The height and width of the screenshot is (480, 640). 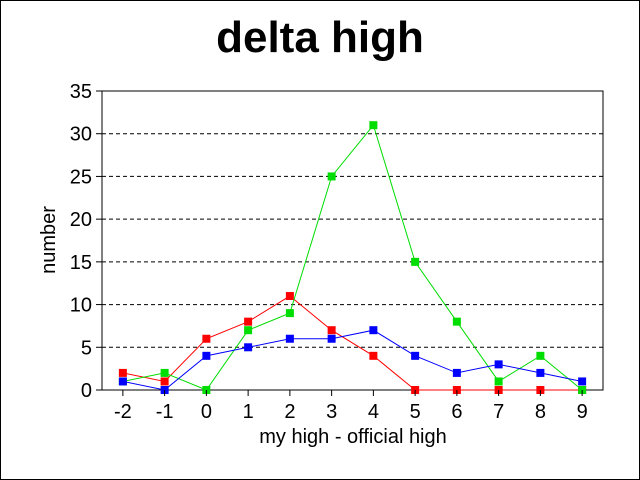 What do you see at coordinates (289, 412) in the screenshot?
I see `x-tick-label: 2` at bounding box center [289, 412].